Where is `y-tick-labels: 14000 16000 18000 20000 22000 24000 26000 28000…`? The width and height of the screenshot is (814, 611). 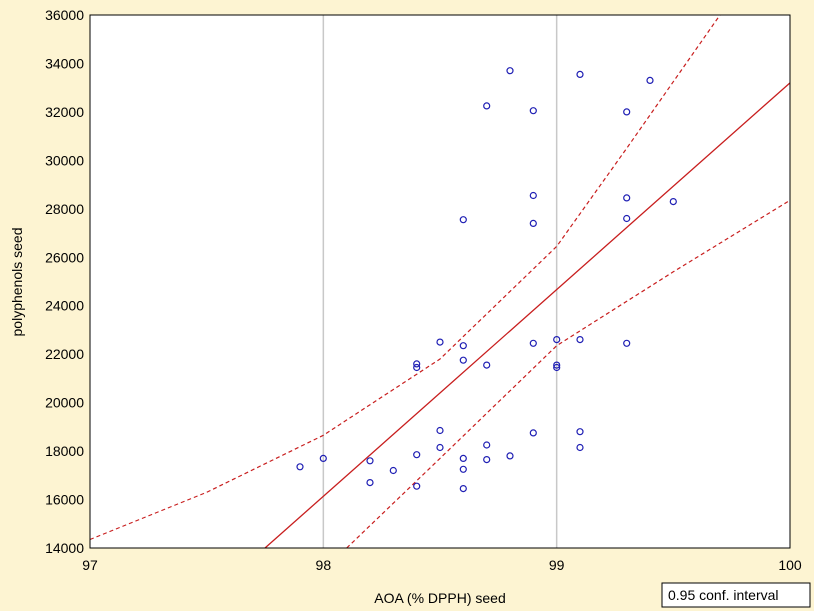 y-tick-labels: 14000 16000 18000 20000 22000 24000 26000 28000… is located at coordinates (64, 281).